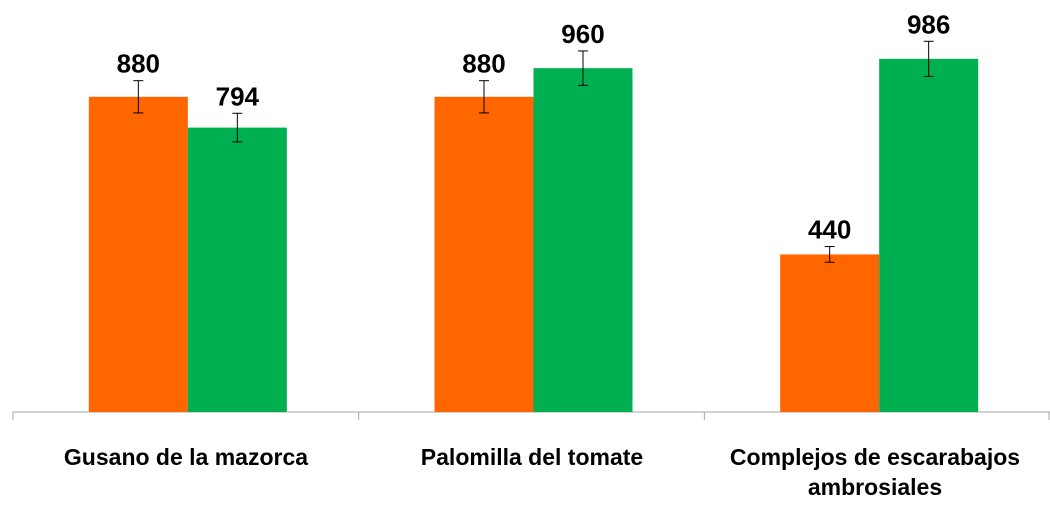 This screenshot has width=1050, height=510. What do you see at coordinates (238, 96) in the screenshot?
I see `data-label-s1-c0: 794` at bounding box center [238, 96].